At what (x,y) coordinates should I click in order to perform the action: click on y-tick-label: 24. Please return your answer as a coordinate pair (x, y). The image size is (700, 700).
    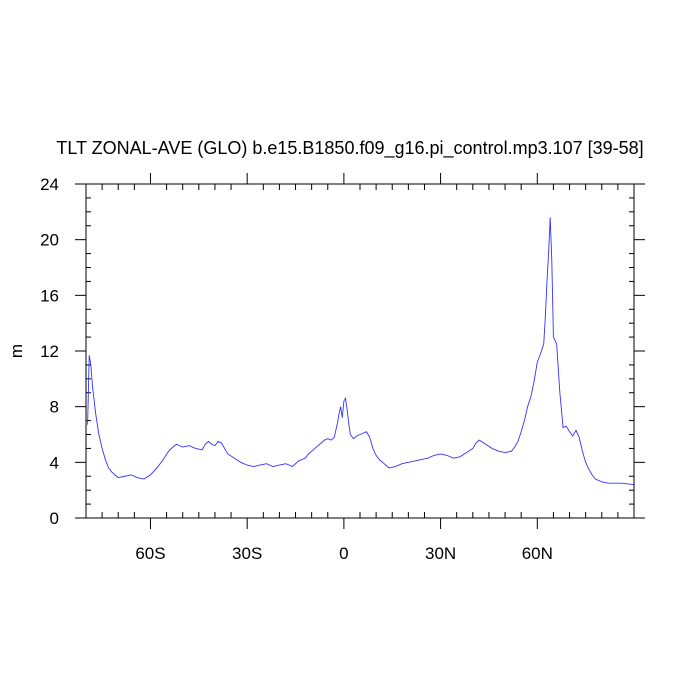
    Looking at the image, I should click on (49, 184).